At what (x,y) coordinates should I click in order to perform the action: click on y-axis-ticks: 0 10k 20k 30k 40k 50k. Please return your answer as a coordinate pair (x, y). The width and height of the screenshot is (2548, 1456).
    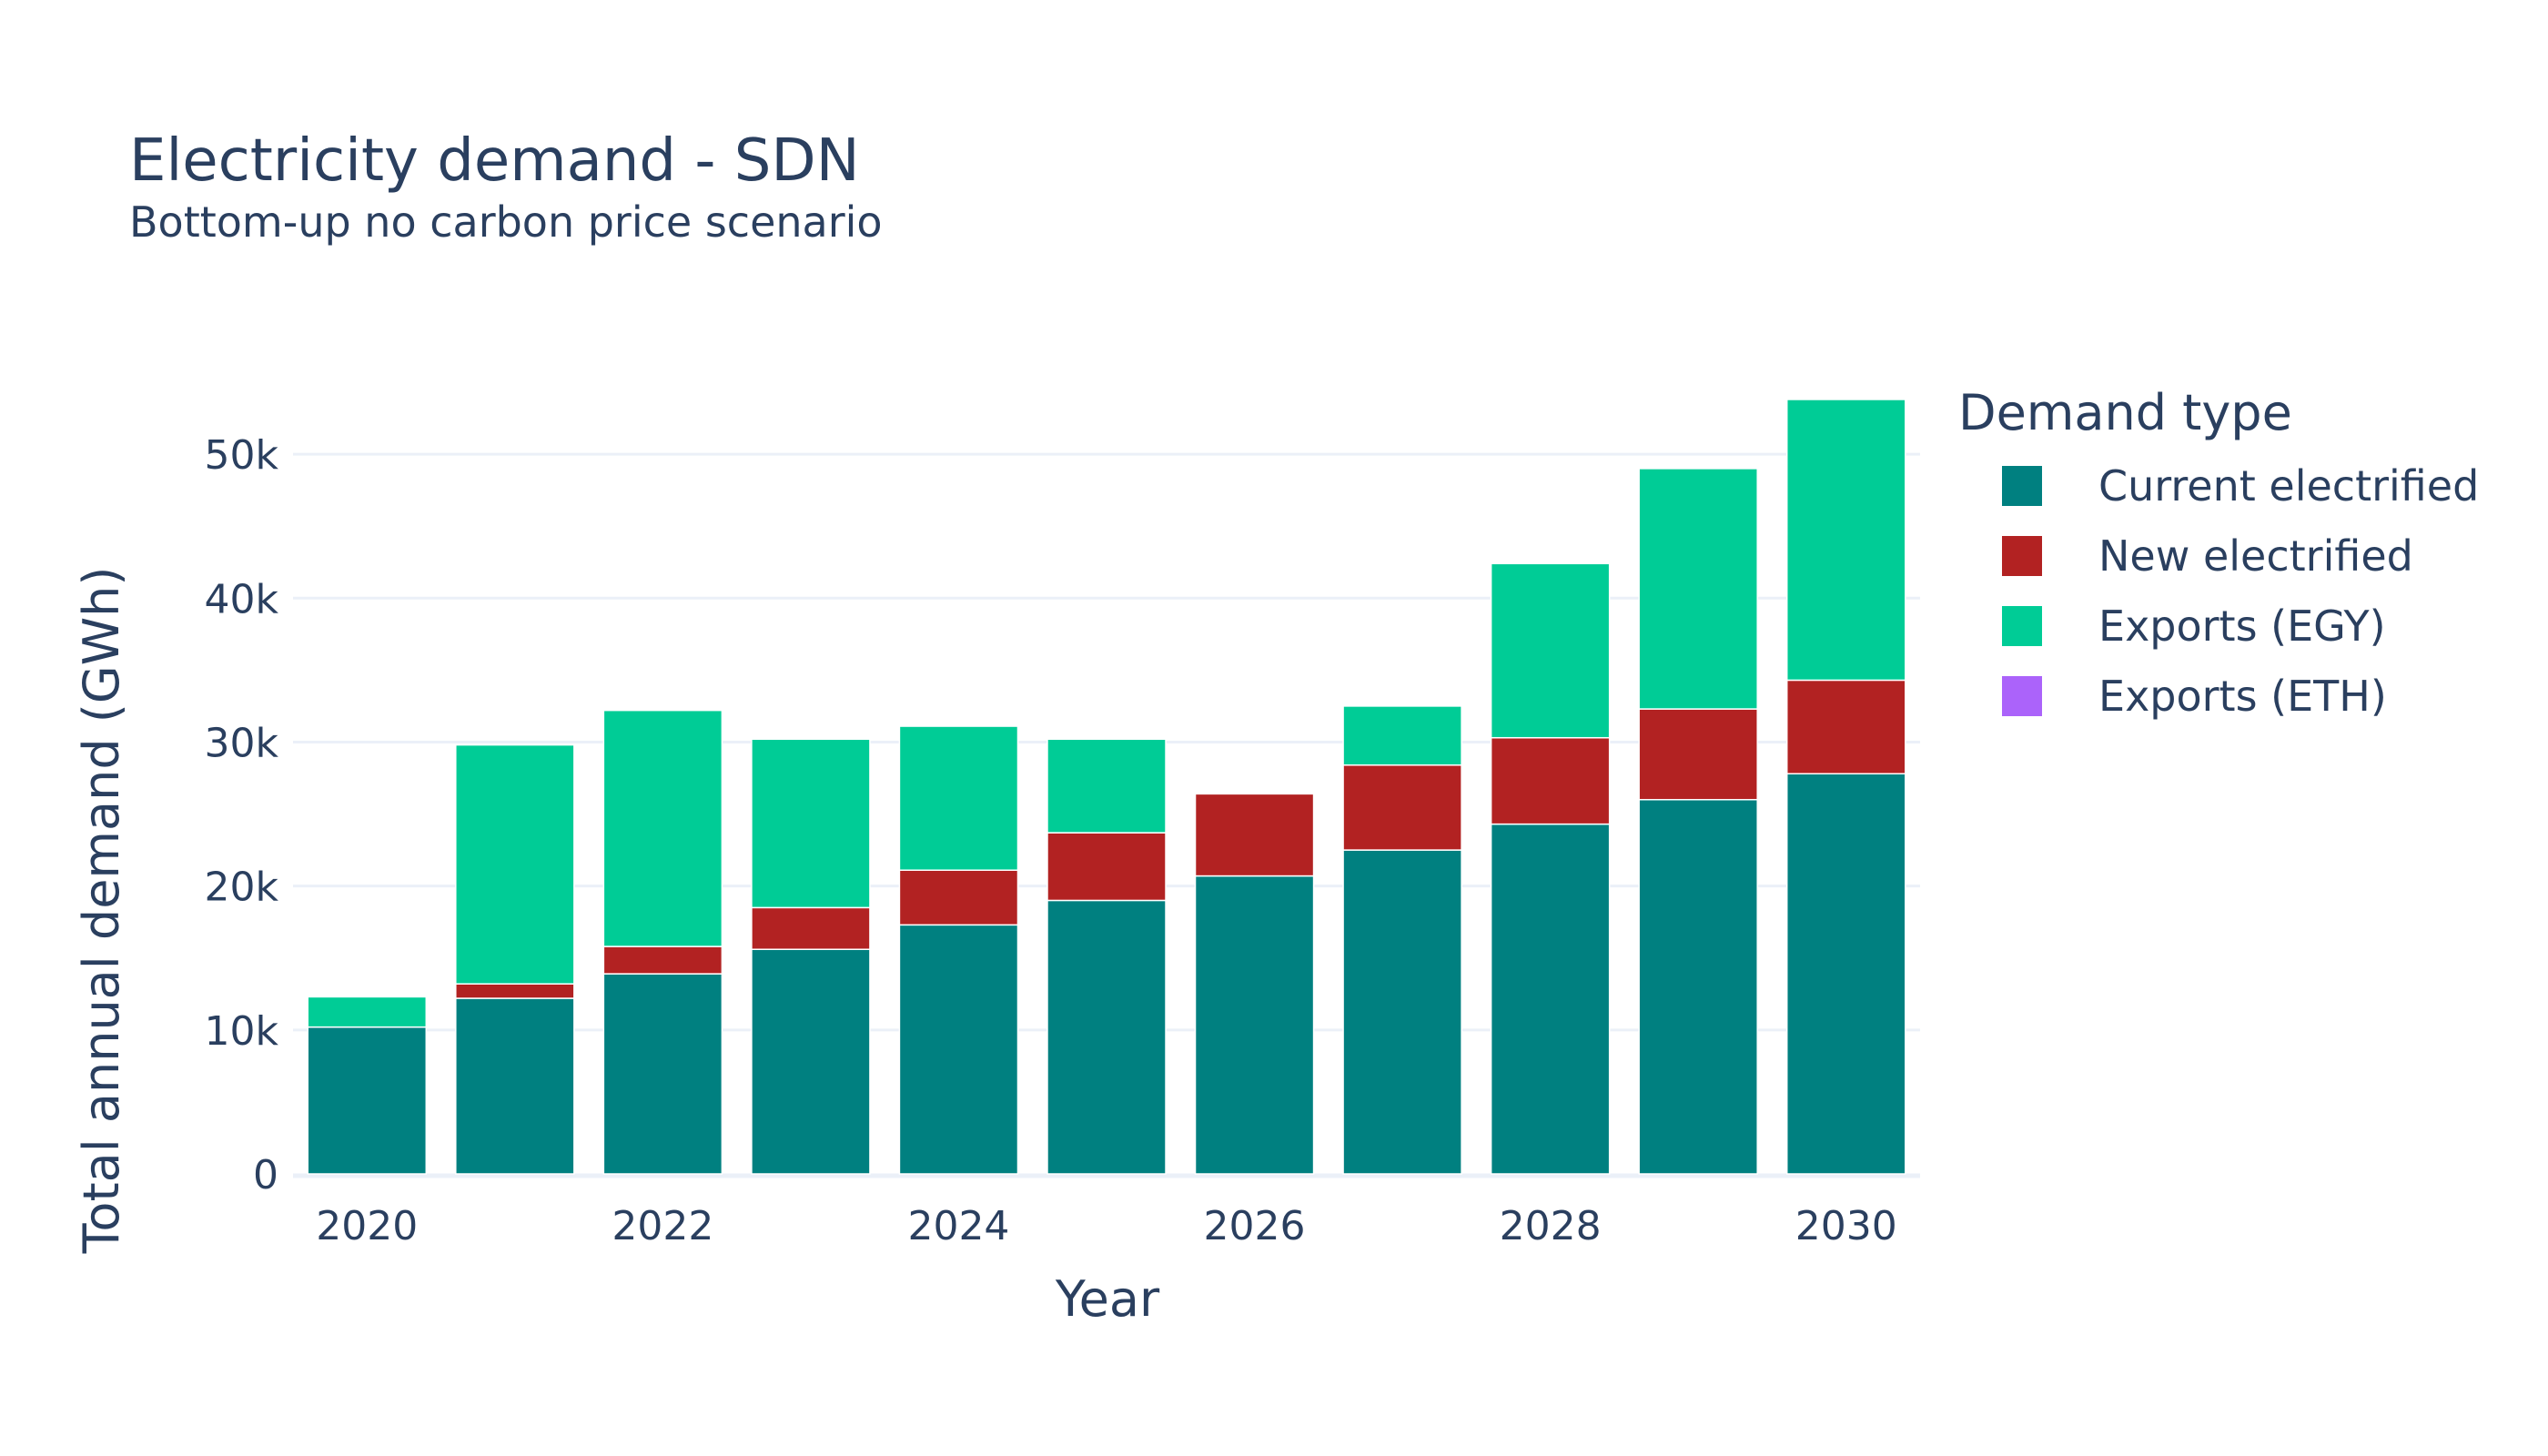
    Looking at the image, I should click on (242, 815).